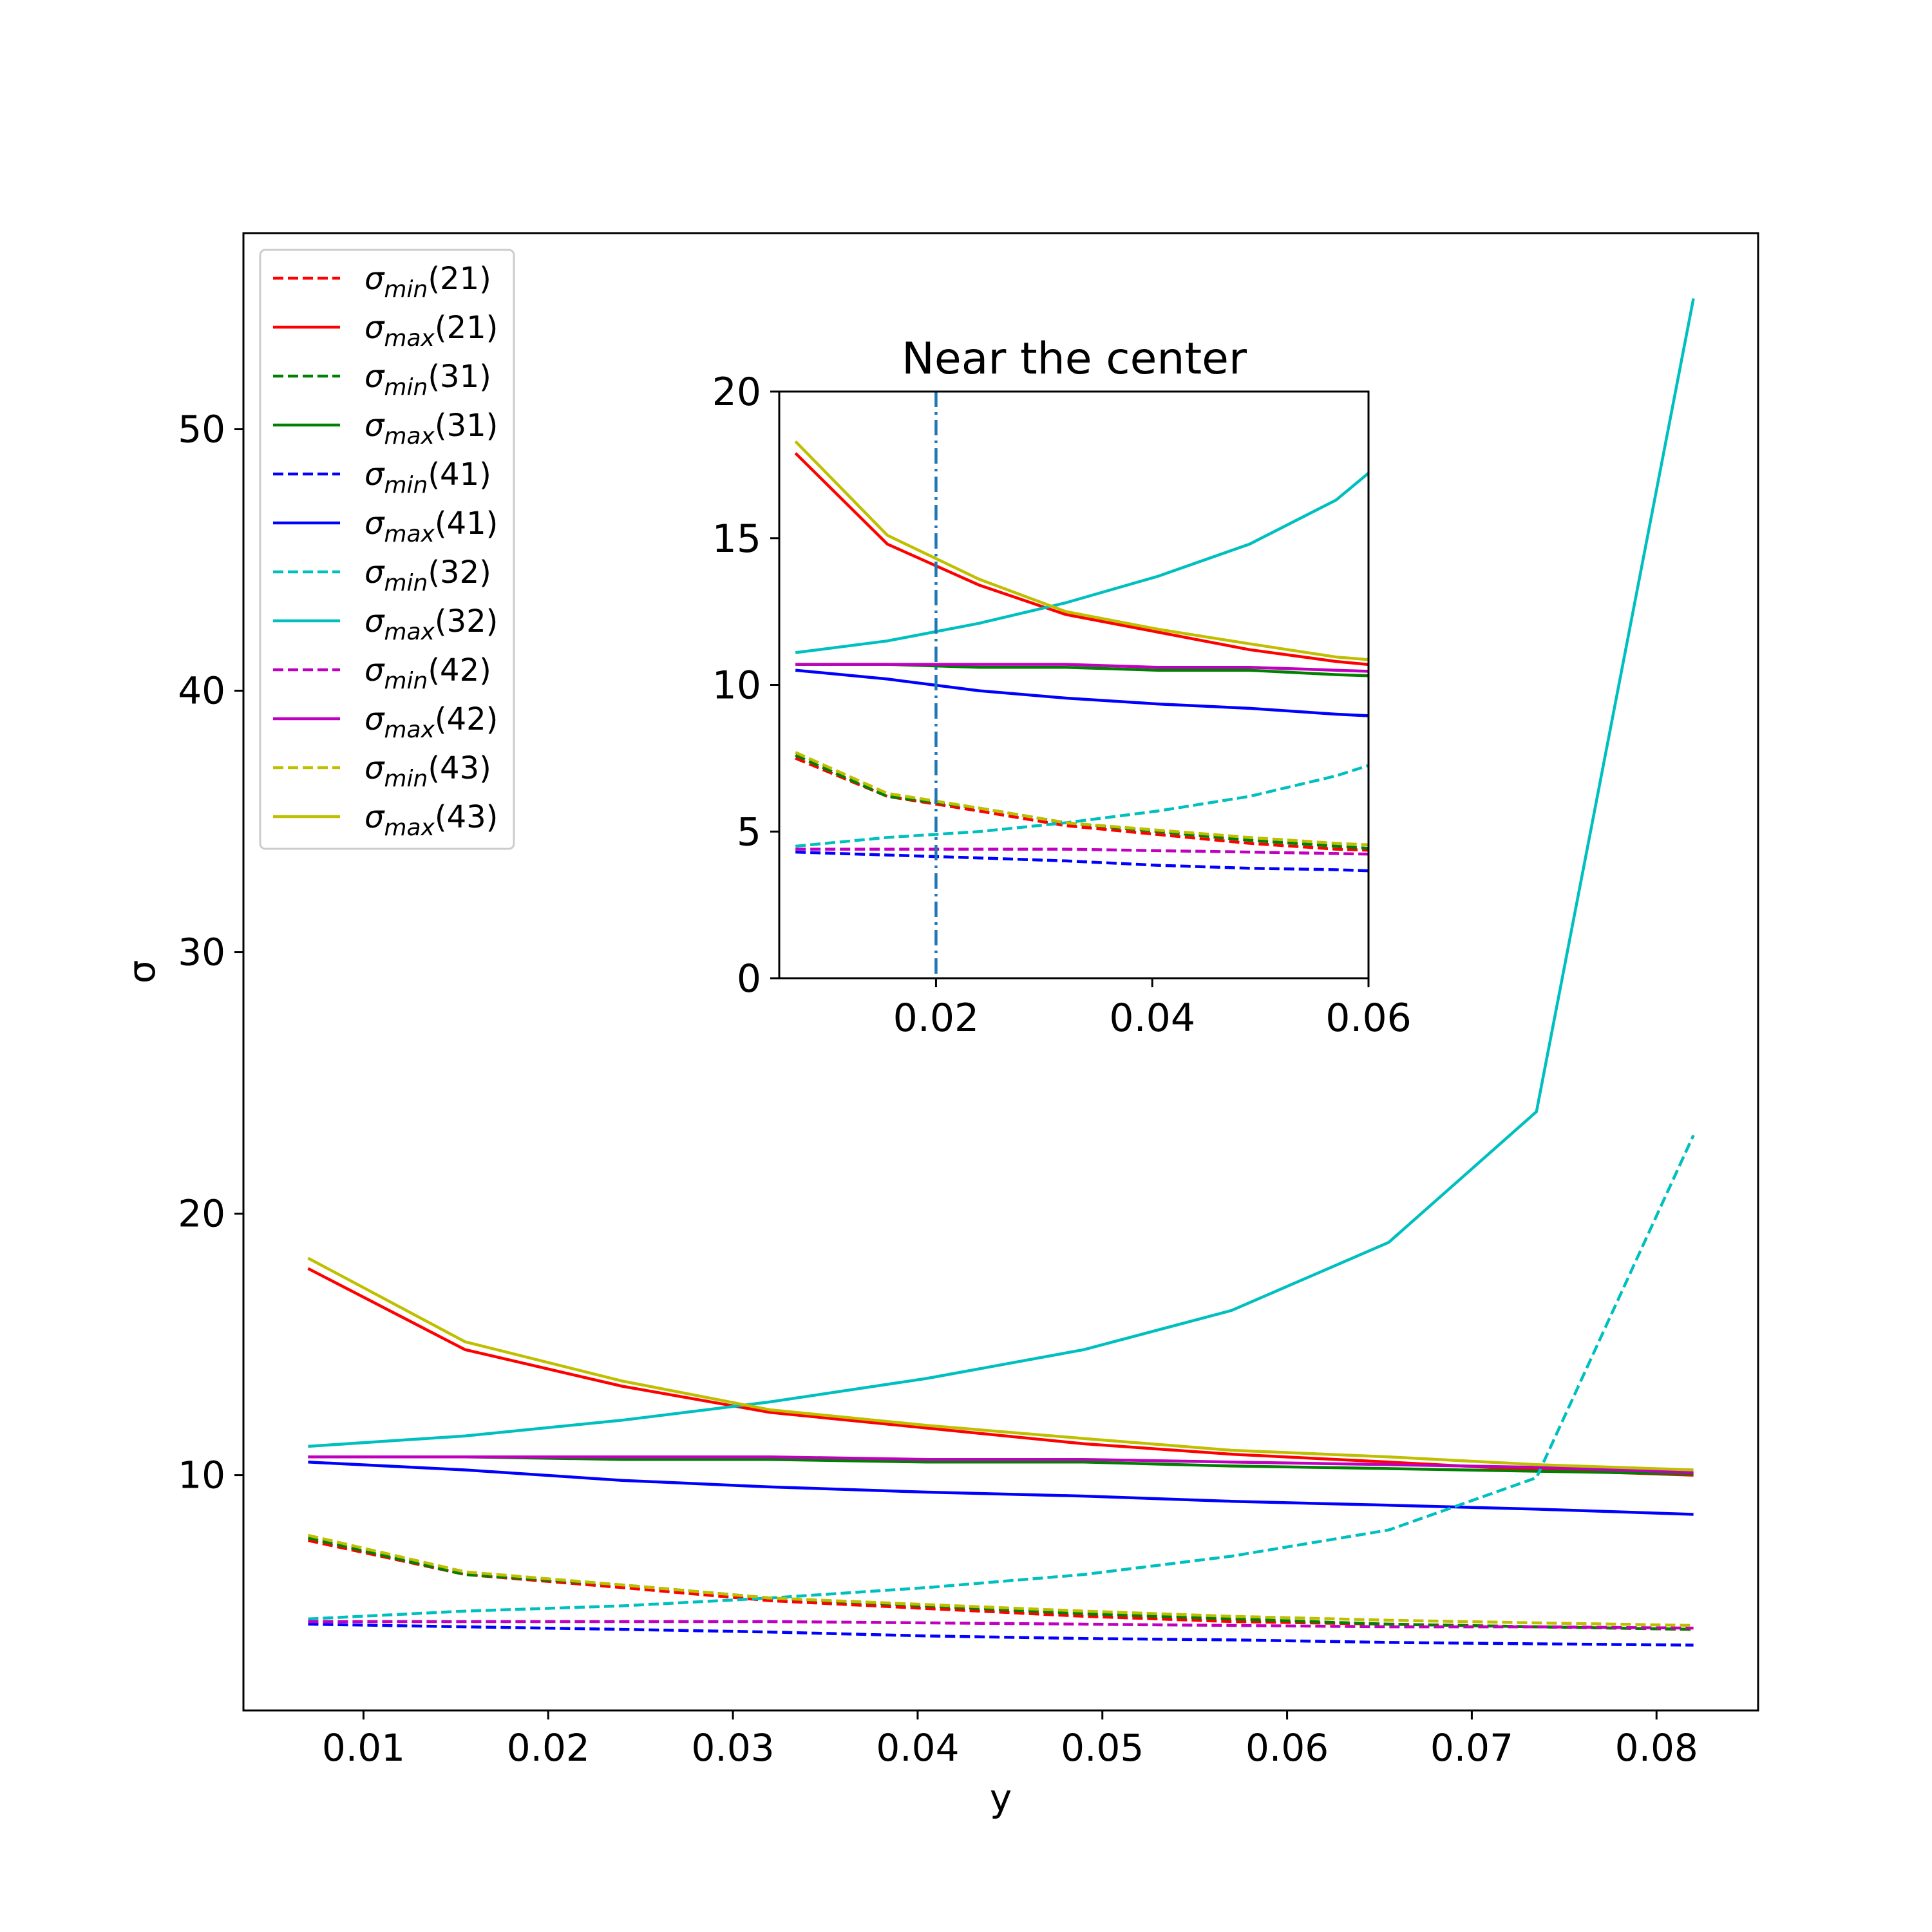 This screenshot has height=1932, width=1932. What do you see at coordinates (201, 1475) in the screenshot?
I see `main-y-tick-label: 10` at bounding box center [201, 1475].